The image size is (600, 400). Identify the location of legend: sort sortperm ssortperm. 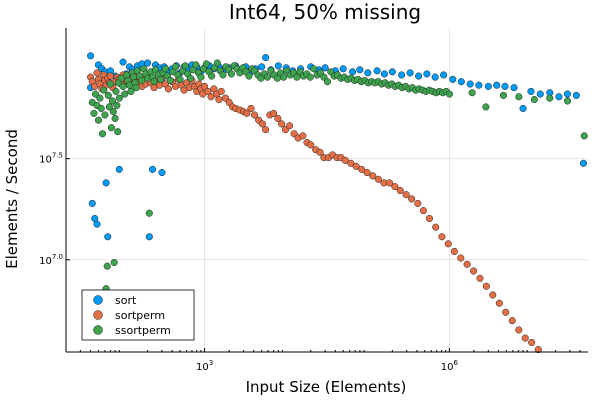
(138, 315).